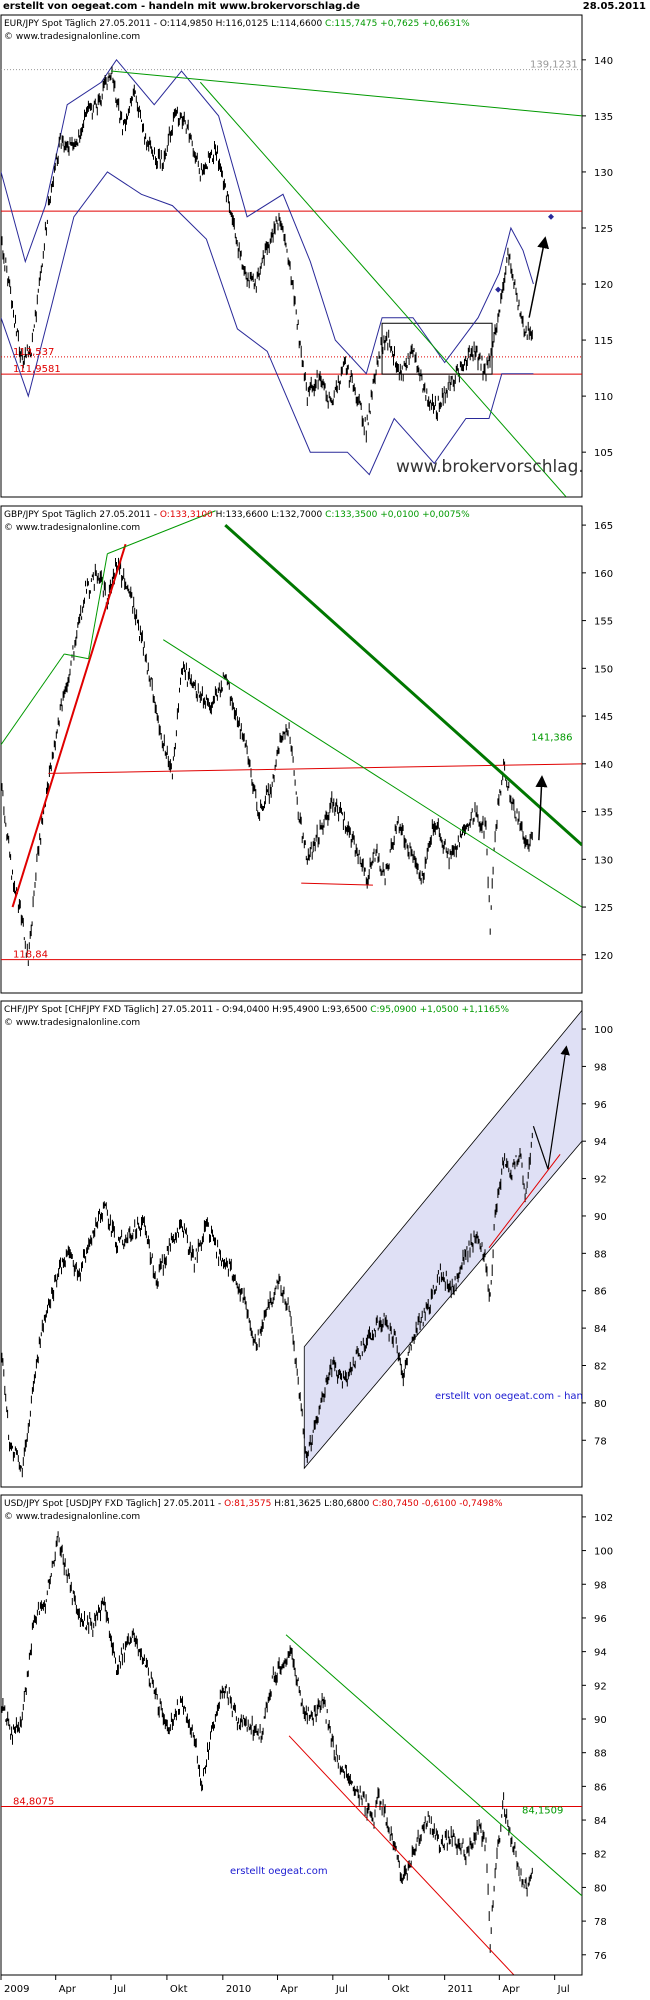 The image size is (650, 2000). Describe the element at coordinates (600, 1441) in the screenshot. I see `y-tick-label: 78` at that location.